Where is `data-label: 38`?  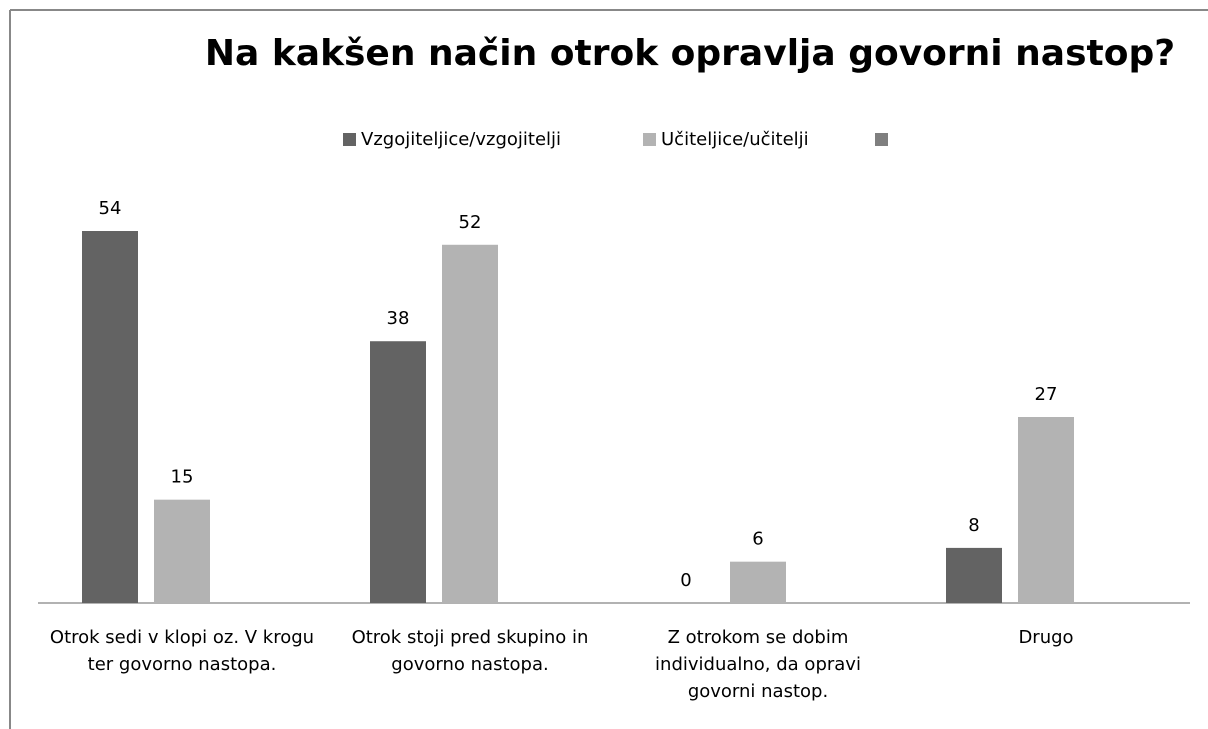
data-label: 38 is located at coordinates (398, 318).